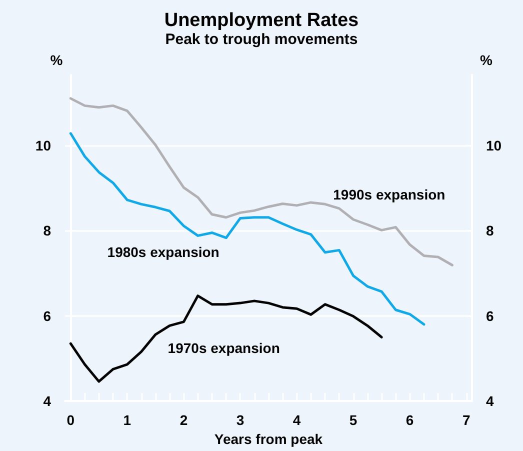  What do you see at coordinates (70, 420) in the screenshot?
I see `x-tick-label: 0` at bounding box center [70, 420].